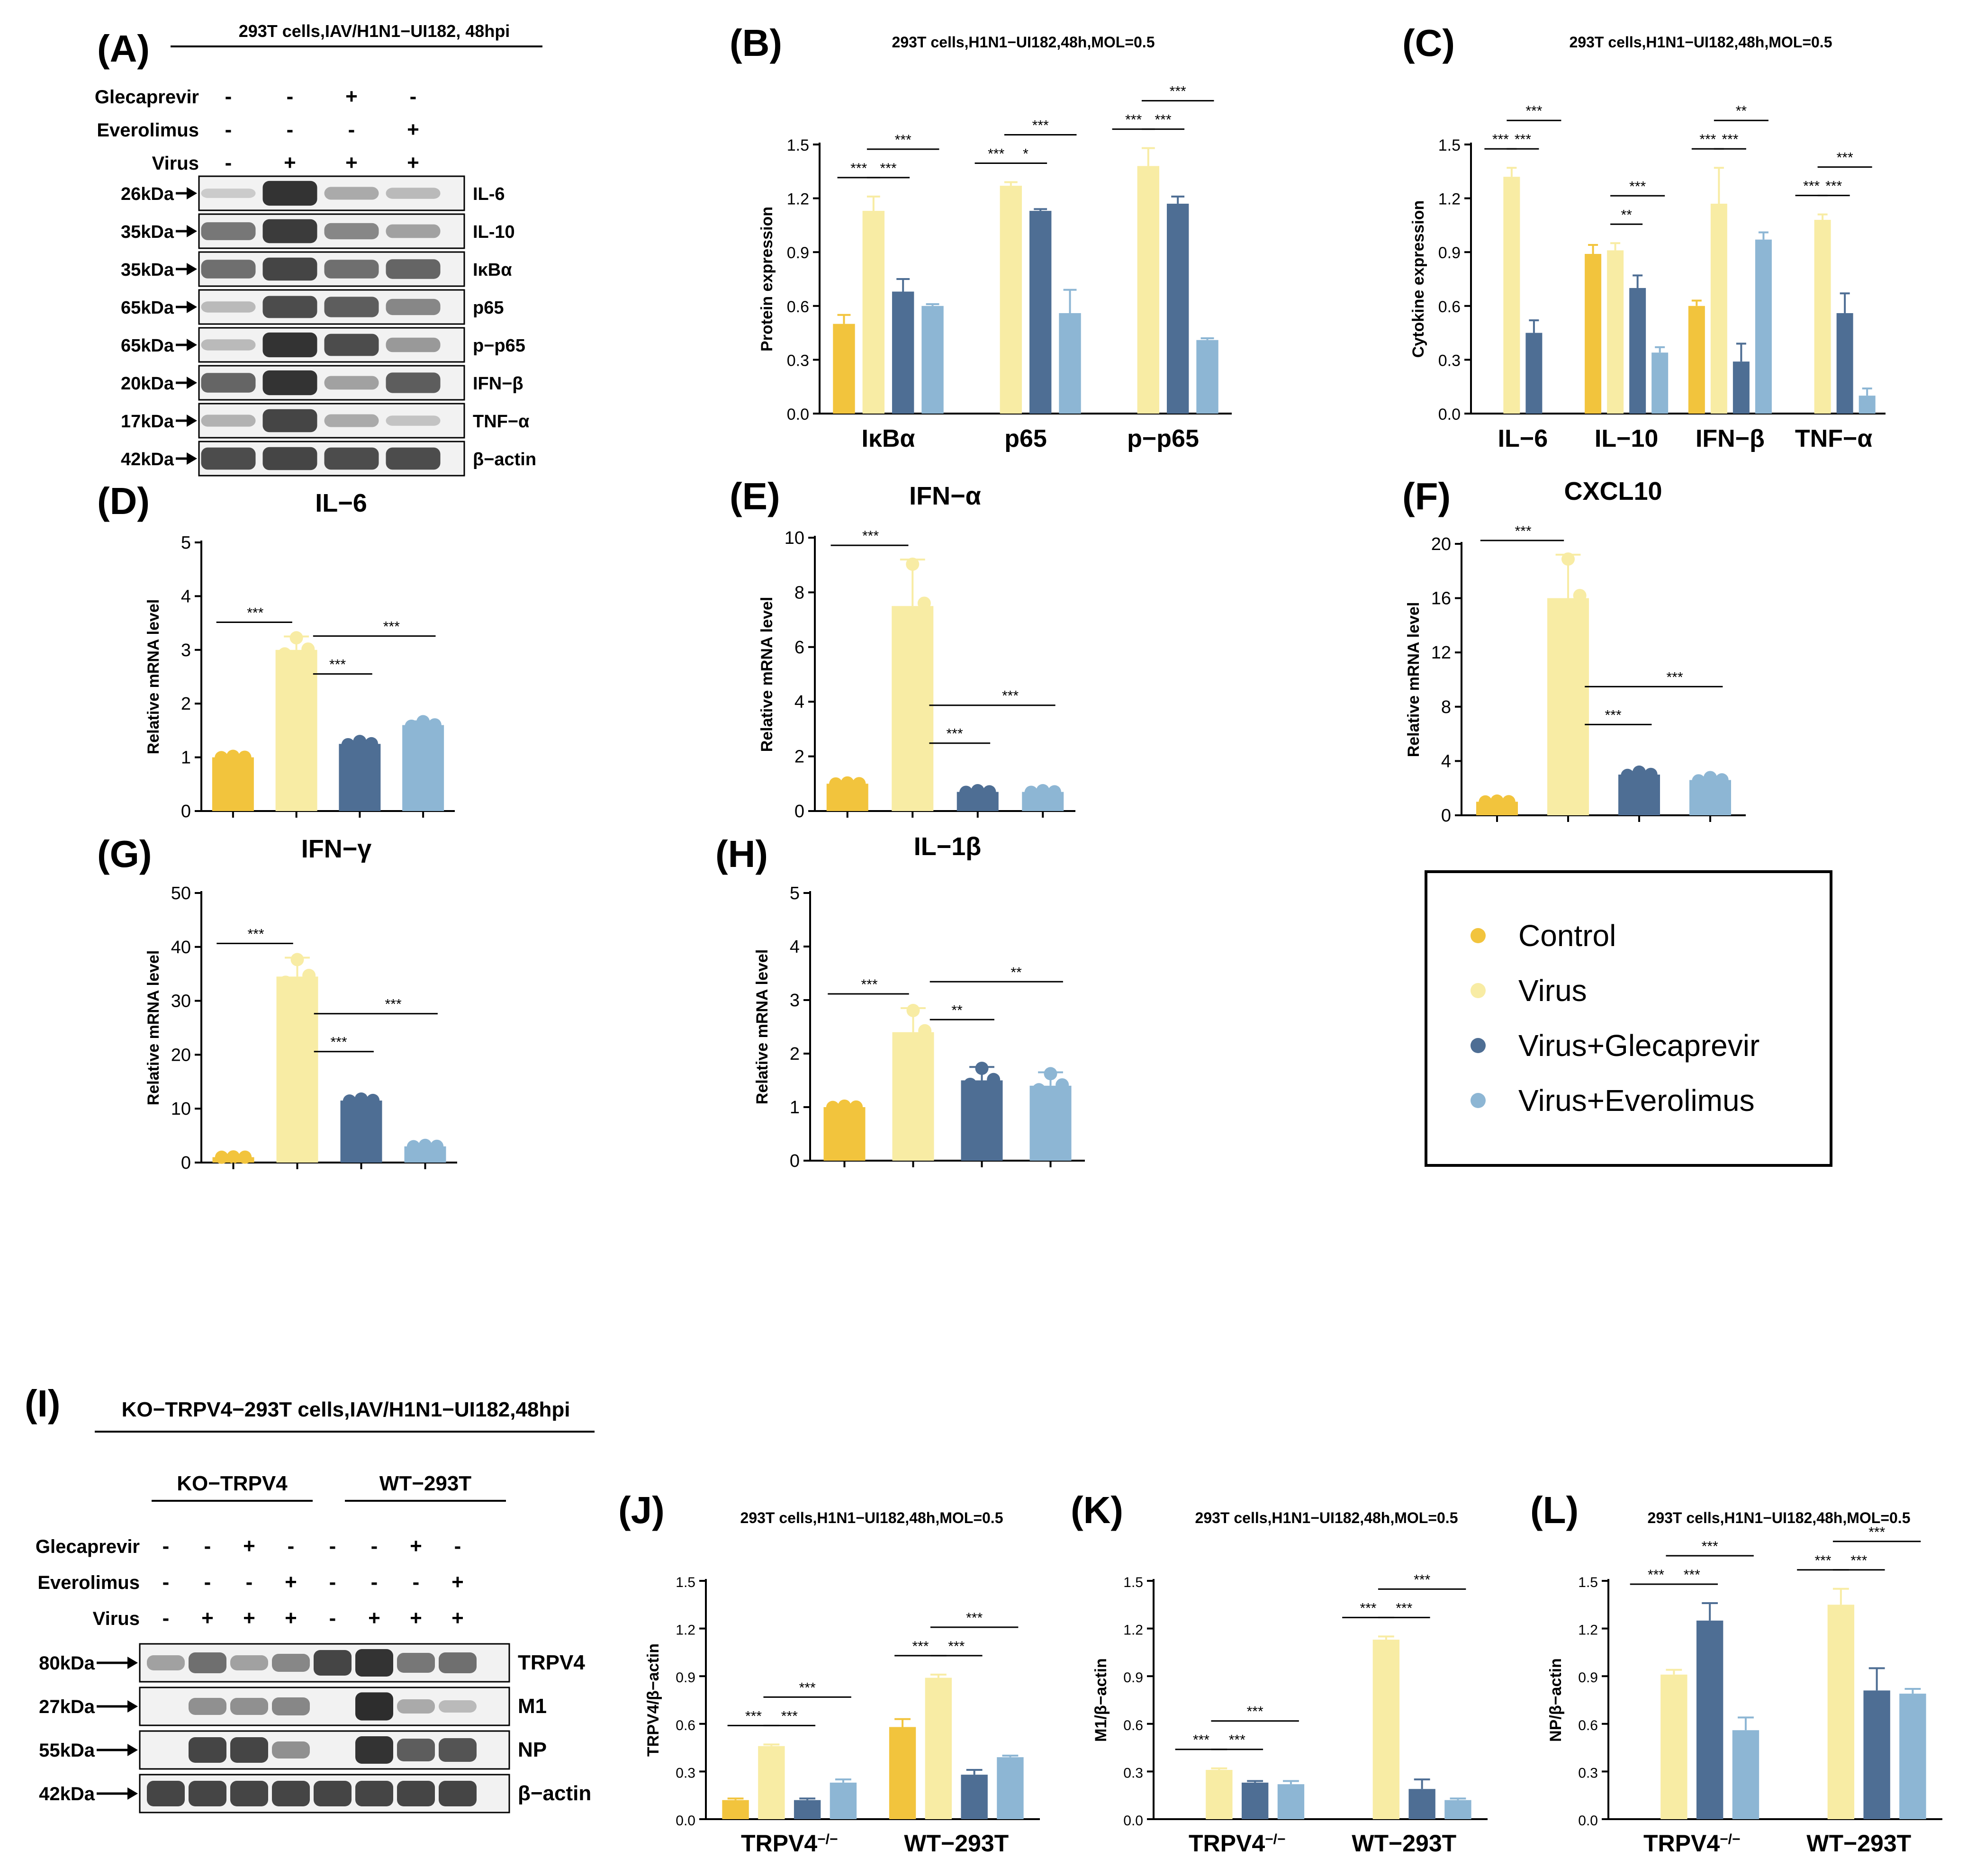 The width and height of the screenshot is (1967, 1876). Describe the element at coordinates (181, 948) in the screenshot. I see `y-tick-label: 40` at that location.